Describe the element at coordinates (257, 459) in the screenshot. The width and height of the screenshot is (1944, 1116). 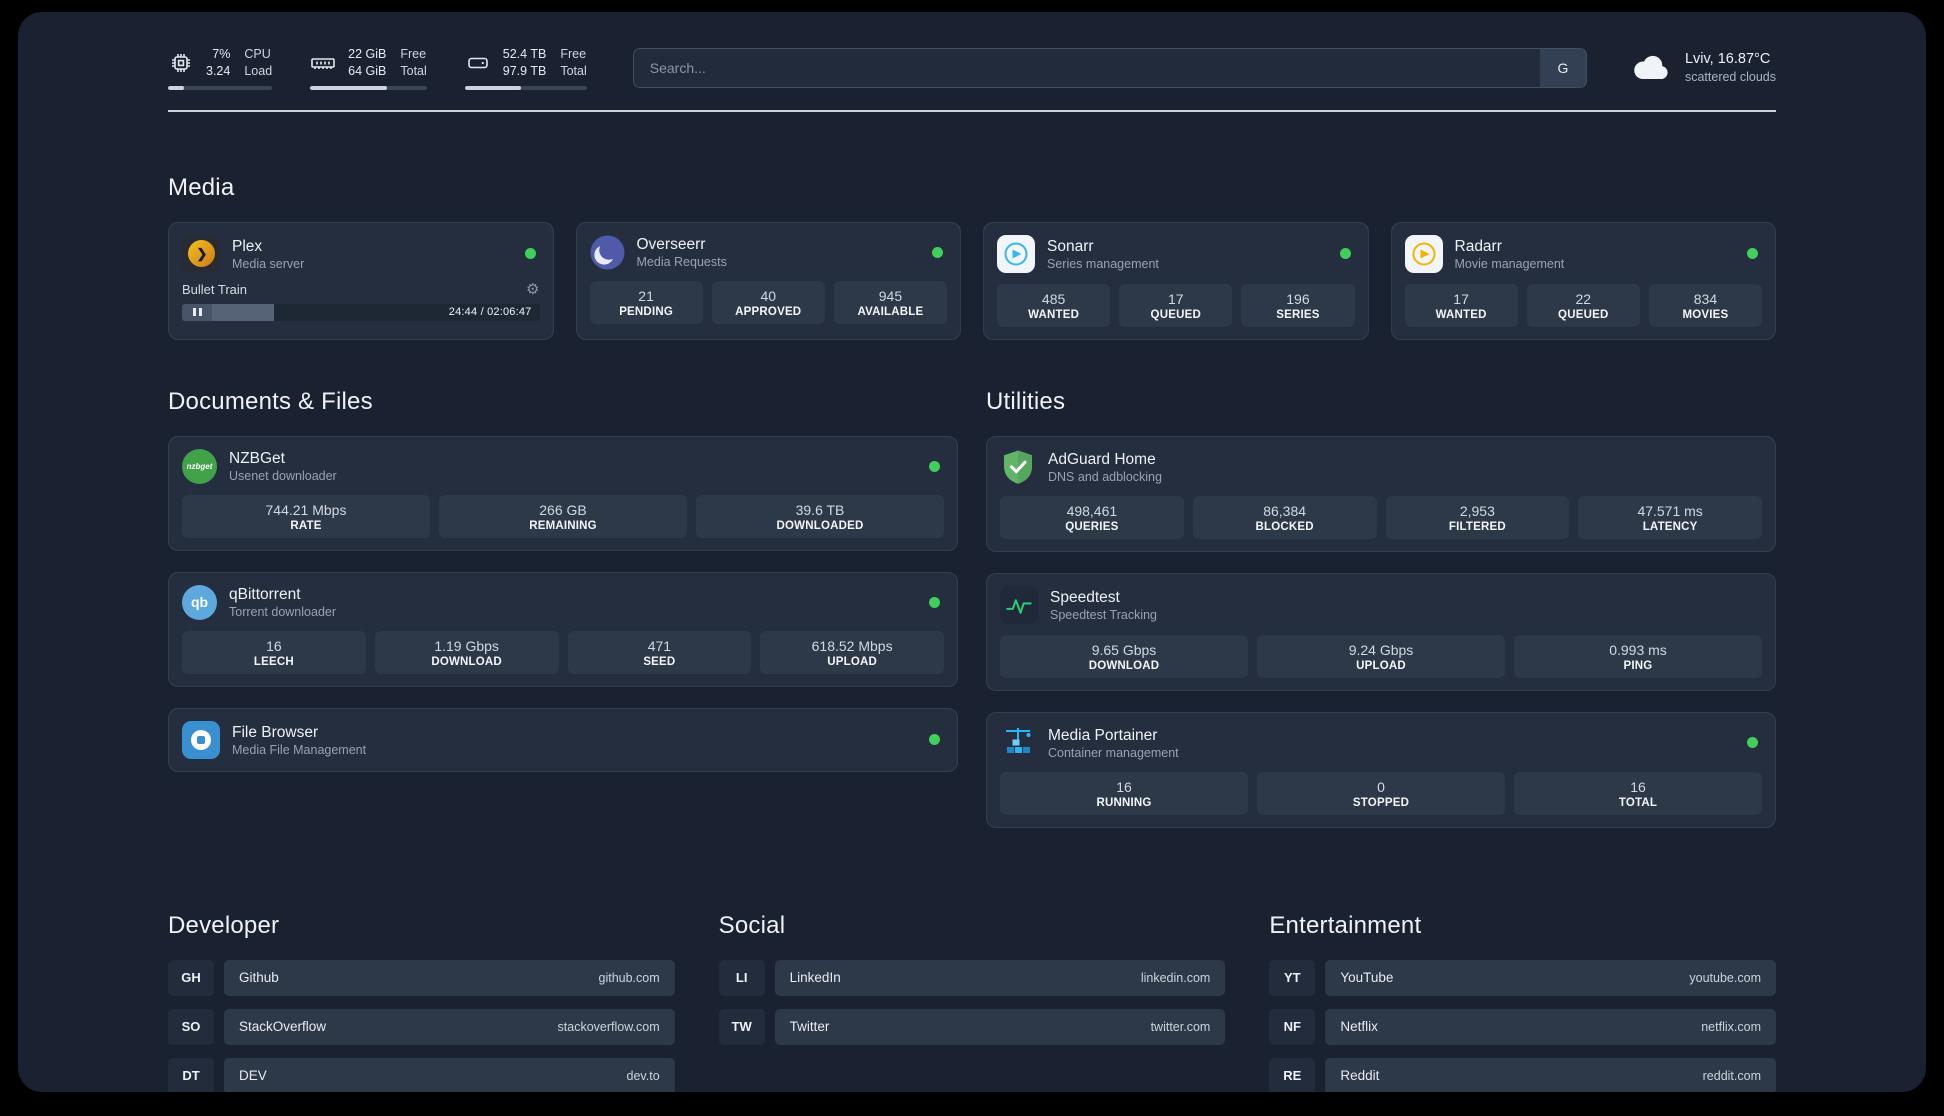
I see `app-title: NZBGet` at that location.